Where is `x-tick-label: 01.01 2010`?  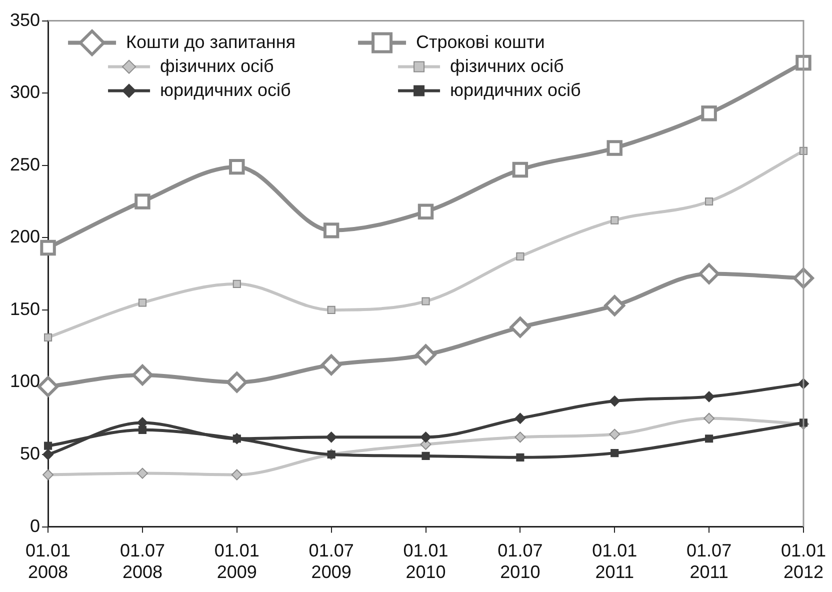 x-tick-label: 01.01 2010 is located at coordinates (425, 561).